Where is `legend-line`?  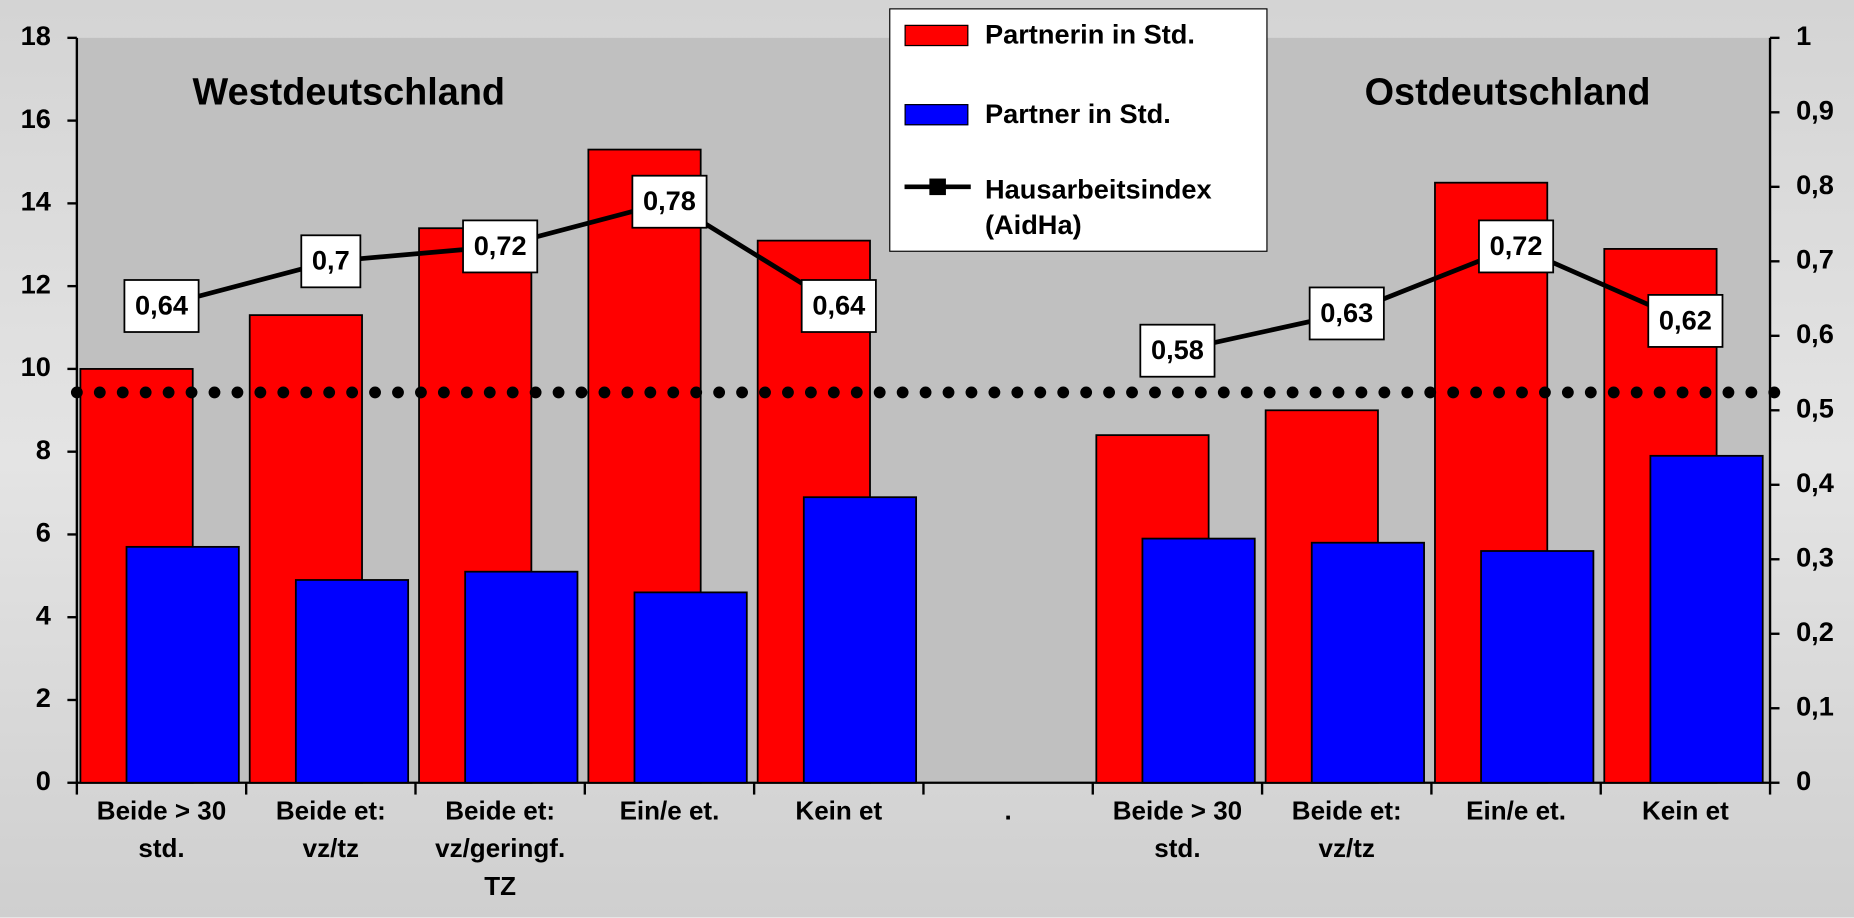 legend-line is located at coordinates (937, 187).